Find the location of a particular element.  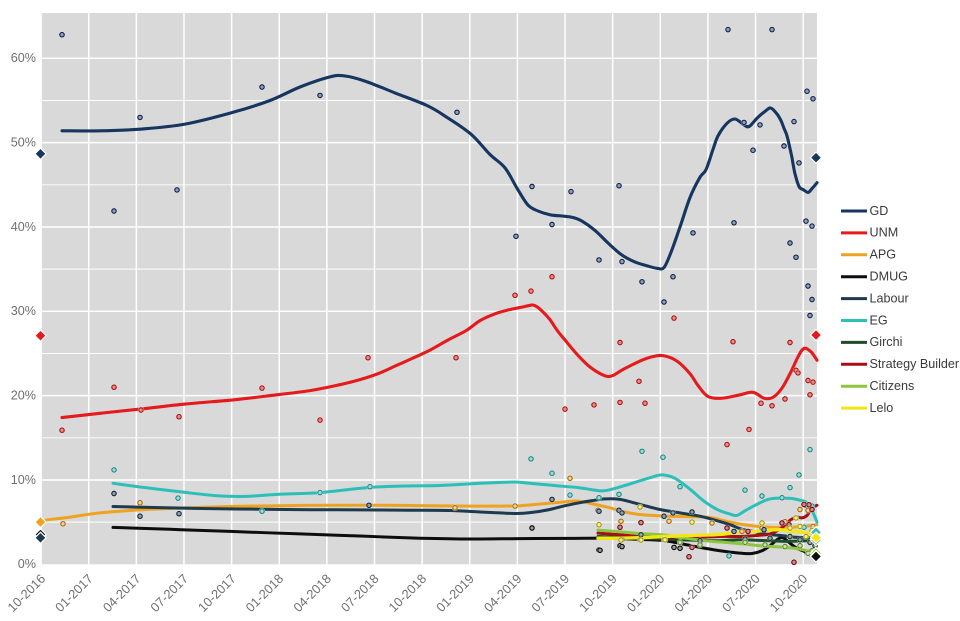

svg-text: Citizens is located at coordinates (892, 386).